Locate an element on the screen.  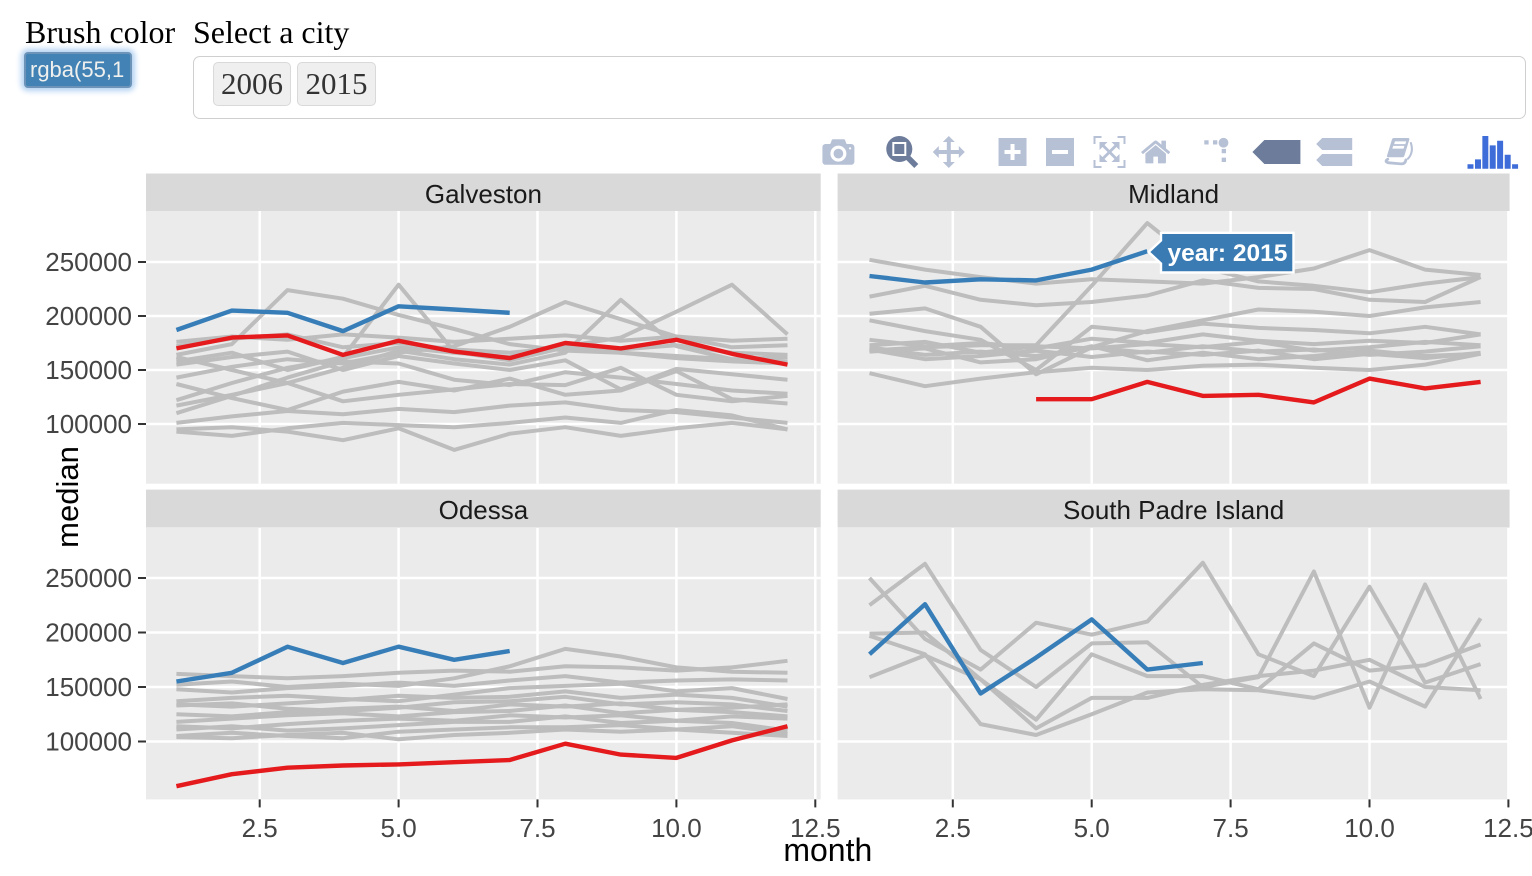
svg-text: Midland is located at coordinates (1173, 194).